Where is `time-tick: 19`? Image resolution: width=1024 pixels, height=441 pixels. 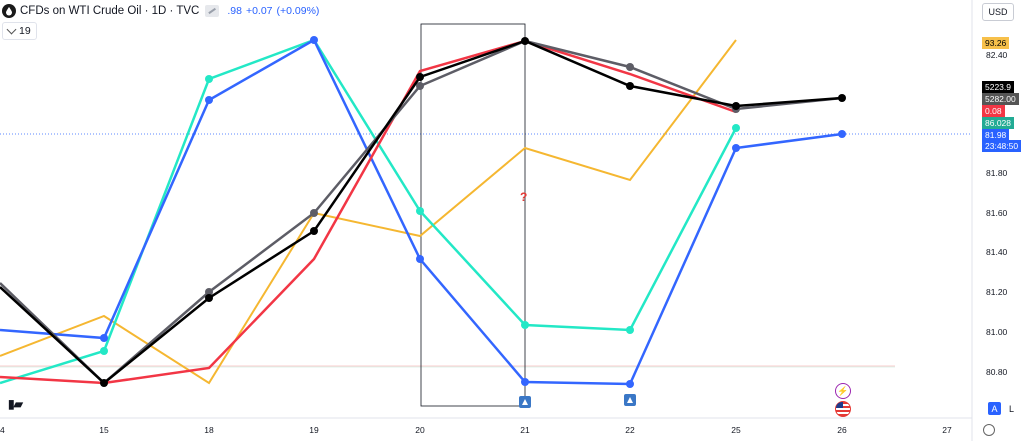
time-tick: 19 is located at coordinates (314, 430).